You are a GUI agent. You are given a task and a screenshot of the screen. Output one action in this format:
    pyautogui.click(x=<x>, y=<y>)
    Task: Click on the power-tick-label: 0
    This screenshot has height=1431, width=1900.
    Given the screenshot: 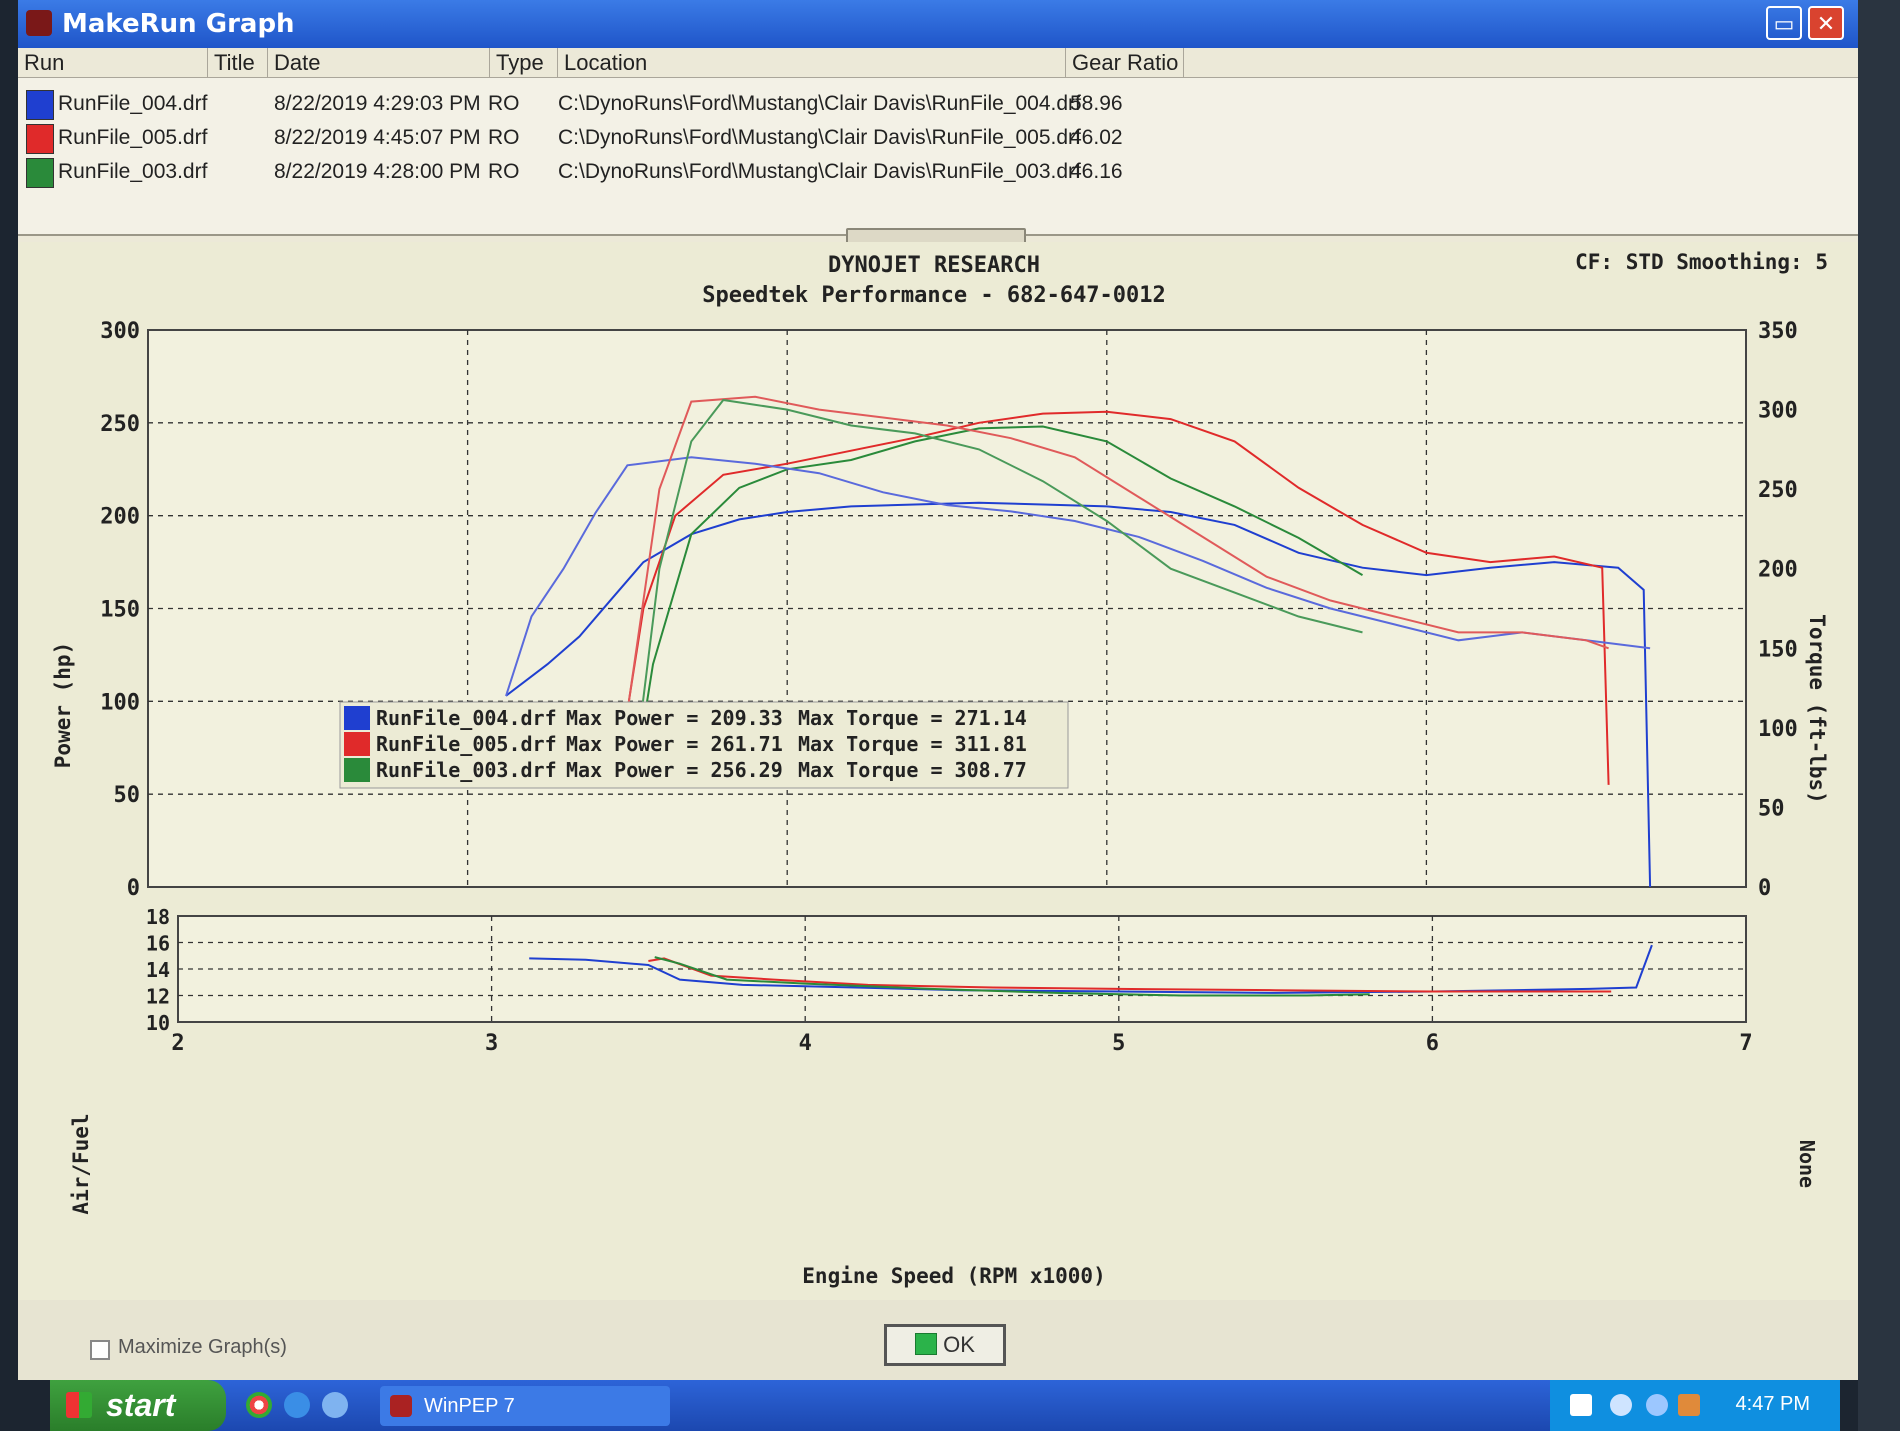 What is the action you would take?
    pyautogui.click(x=133, y=888)
    